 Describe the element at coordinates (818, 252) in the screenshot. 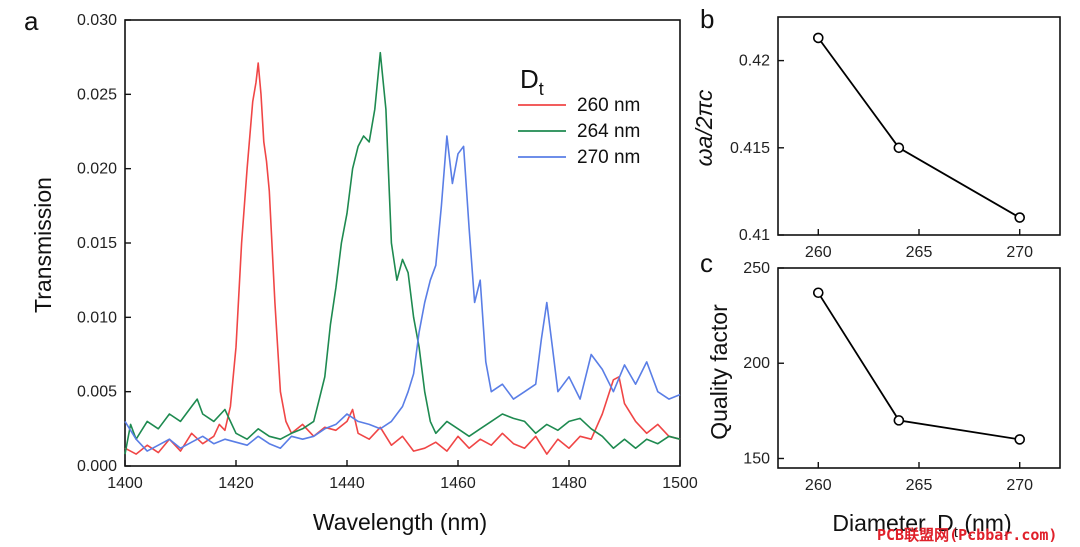

I see `panel-b-x-tick-label: 260` at that location.